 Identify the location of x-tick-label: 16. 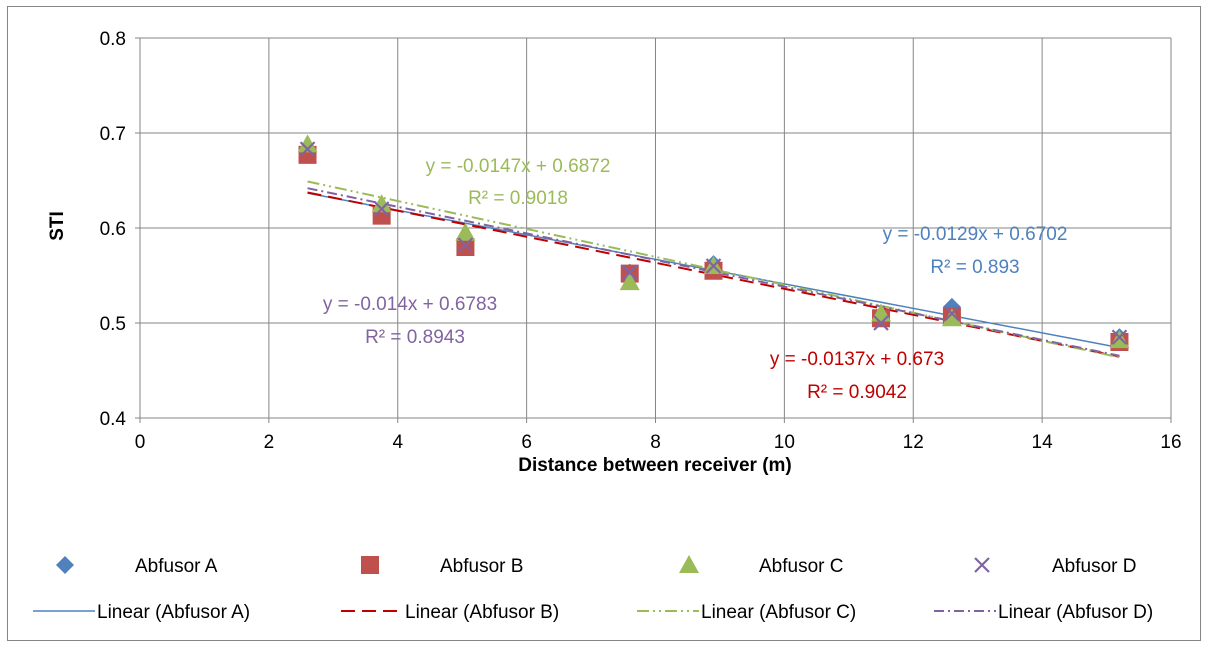
(1170, 442).